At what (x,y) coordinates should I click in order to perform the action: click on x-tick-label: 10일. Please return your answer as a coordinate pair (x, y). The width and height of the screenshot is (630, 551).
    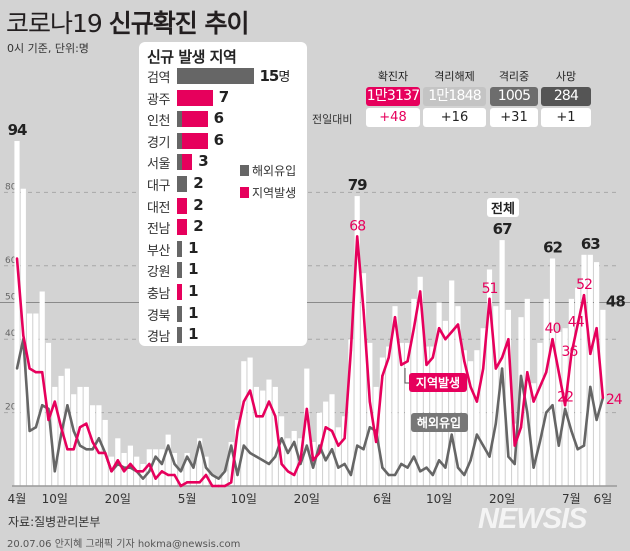
    Looking at the image, I should click on (244, 499).